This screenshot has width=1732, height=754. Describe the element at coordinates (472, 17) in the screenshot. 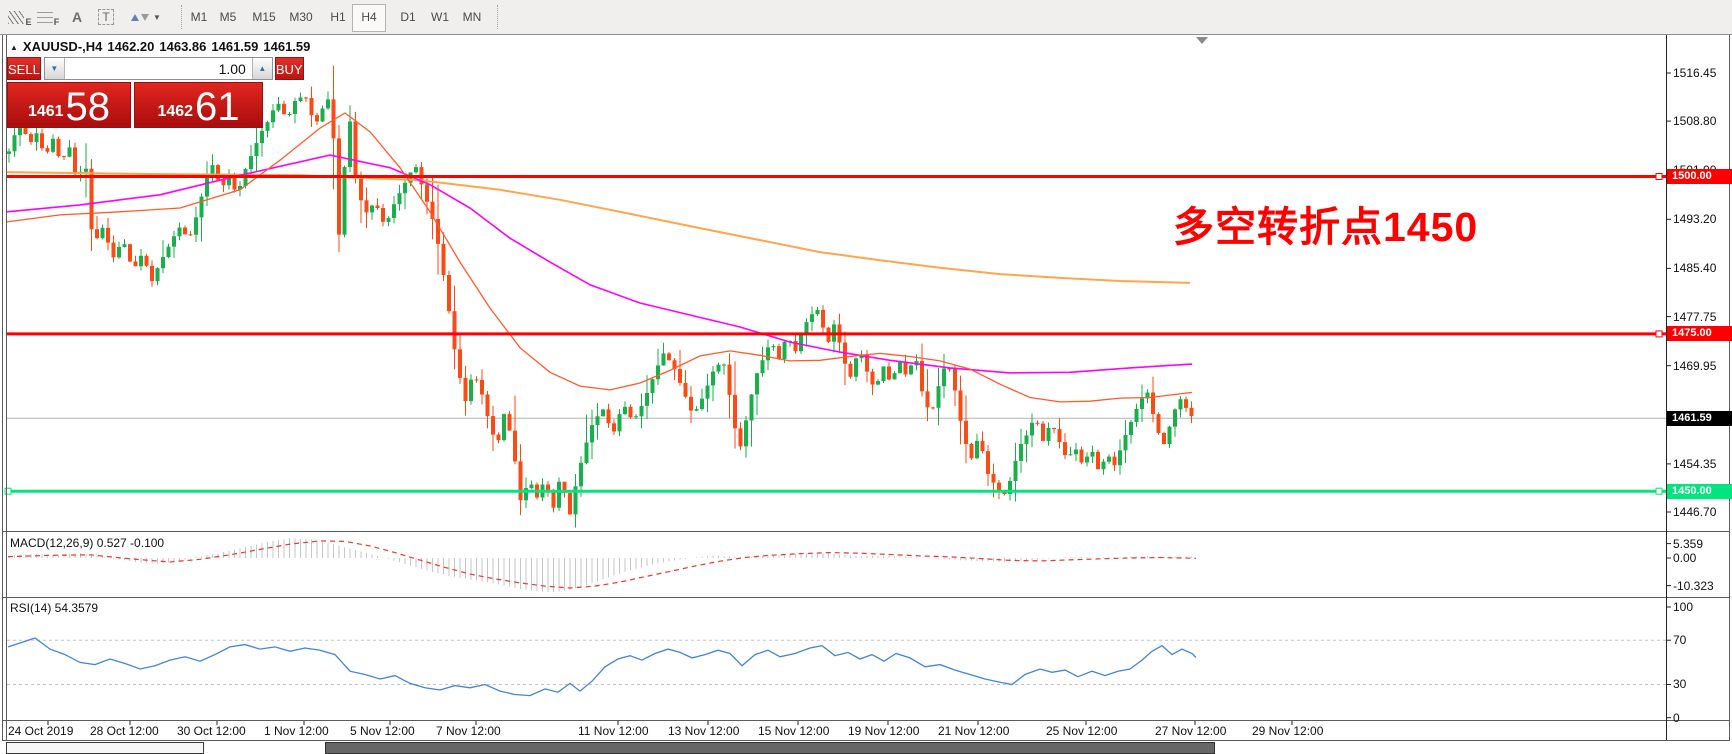

I see `timeframe-button-mn: MN` at that location.